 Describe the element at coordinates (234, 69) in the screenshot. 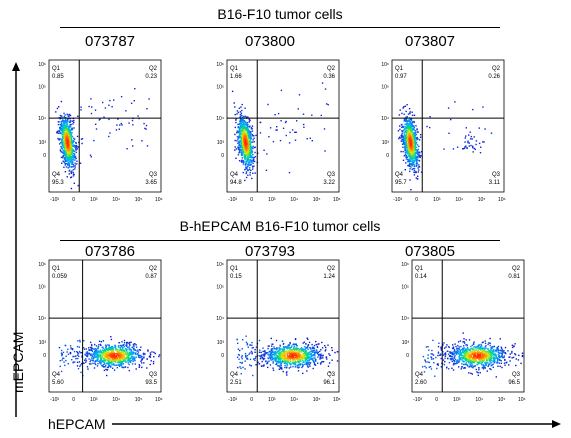

I see `quadrant-label: Q1` at that location.